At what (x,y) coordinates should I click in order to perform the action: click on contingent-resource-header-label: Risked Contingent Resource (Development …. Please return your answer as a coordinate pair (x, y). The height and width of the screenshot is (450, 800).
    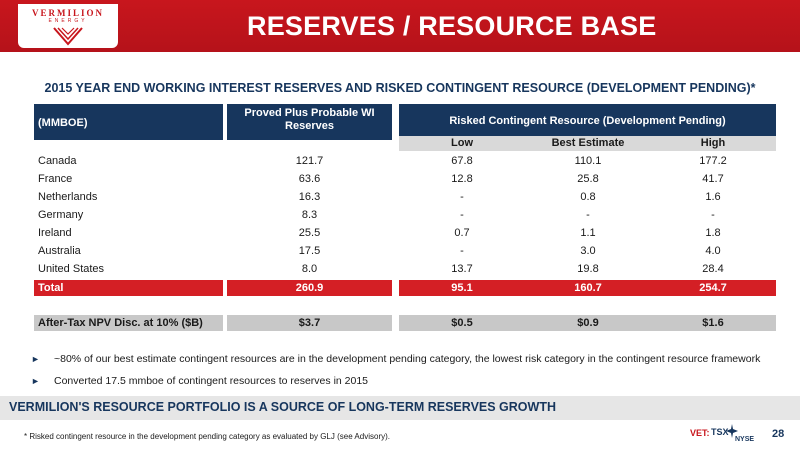
    Looking at the image, I should click on (587, 121).